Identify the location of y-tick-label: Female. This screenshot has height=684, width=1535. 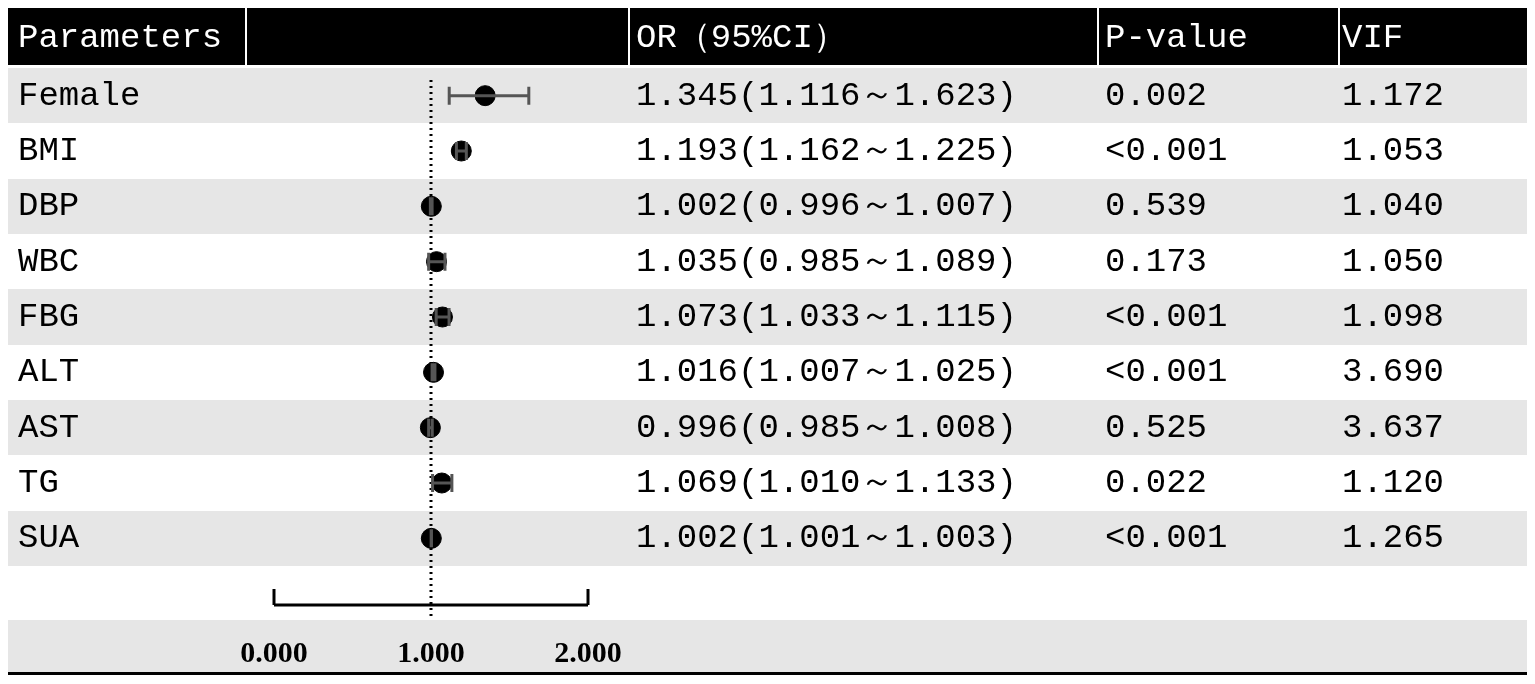
(79, 95).